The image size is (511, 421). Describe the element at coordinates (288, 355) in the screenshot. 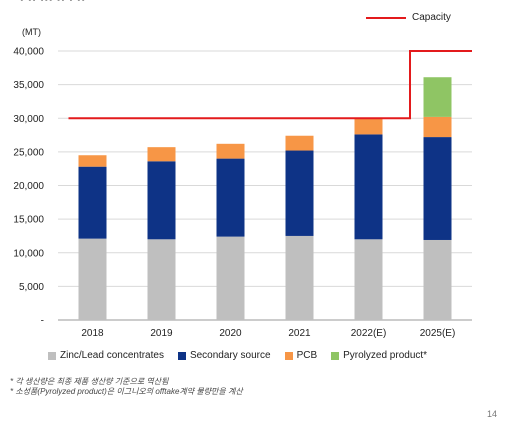

I see `legend-swatch-pcb` at that location.